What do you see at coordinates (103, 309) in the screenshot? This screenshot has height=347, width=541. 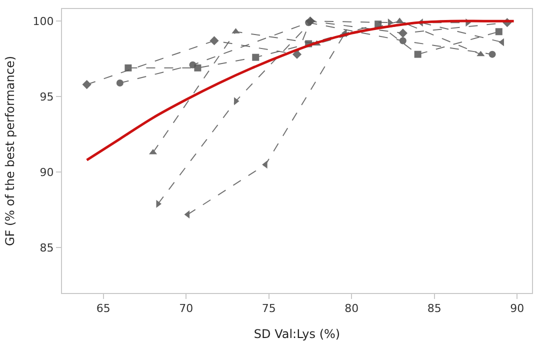 I see `x-tick-label: 65` at bounding box center [103, 309].